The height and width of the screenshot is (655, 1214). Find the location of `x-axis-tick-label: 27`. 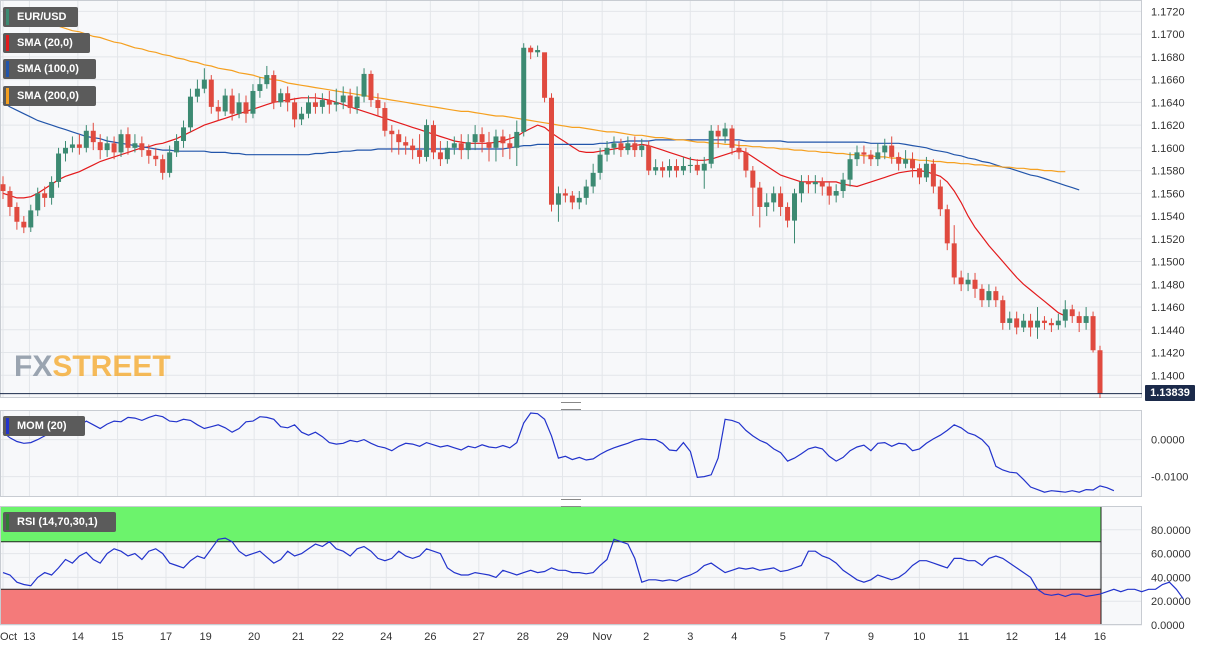

x-axis-tick-label: 27 is located at coordinates (479, 637).